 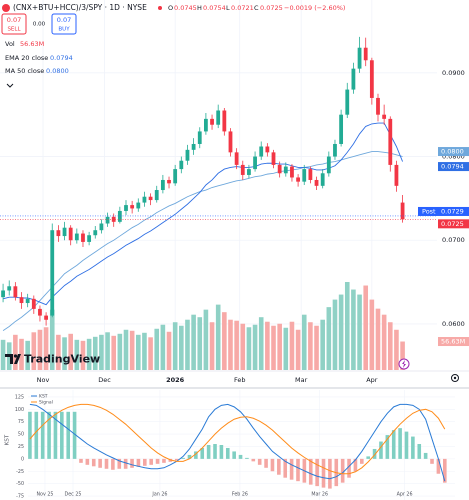 What do you see at coordinates (80, 7) in the screenshot?
I see `symbol-title: (CNX+BTU+HCC)/3/SPY · 1D · NYSE` at bounding box center [80, 7].